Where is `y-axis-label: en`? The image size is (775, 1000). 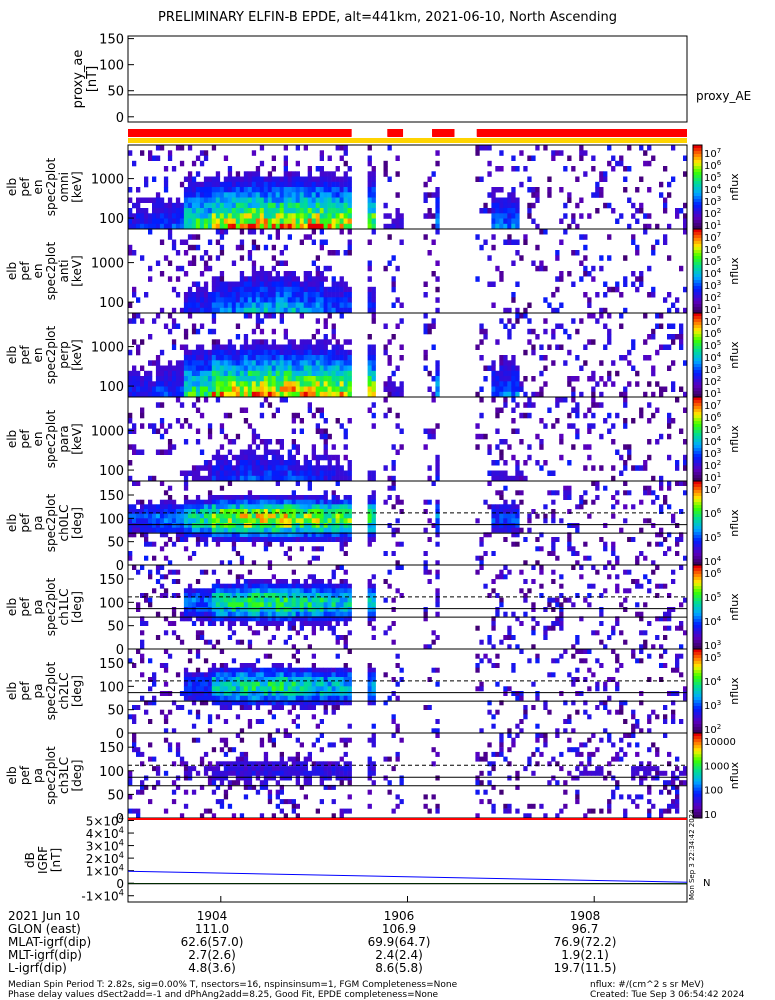 y-axis-label: en is located at coordinates (38, 355).